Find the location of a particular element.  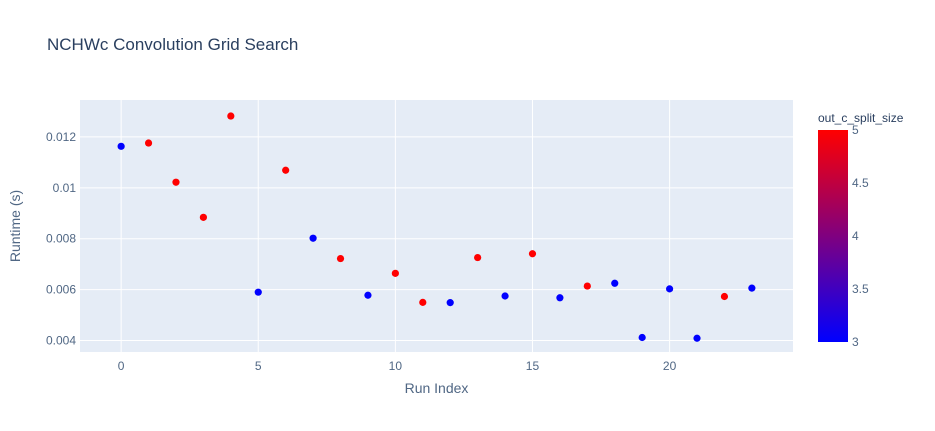

y-tick-label: 0.01 is located at coordinates (65, 188).